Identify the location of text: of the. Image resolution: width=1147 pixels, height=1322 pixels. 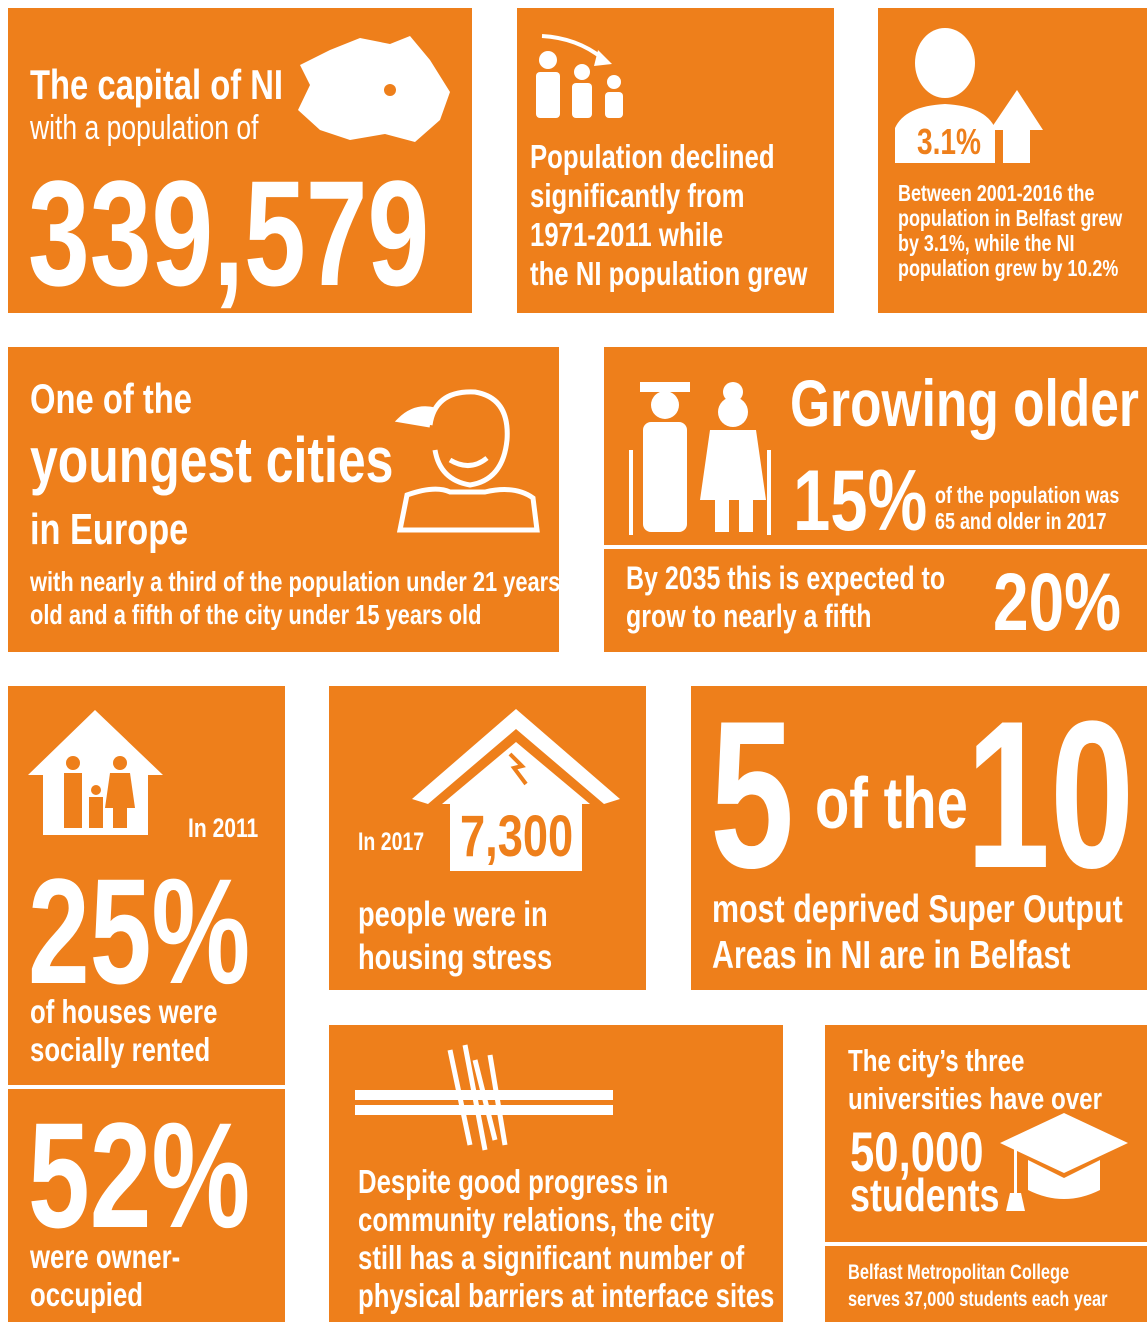
(891, 804).